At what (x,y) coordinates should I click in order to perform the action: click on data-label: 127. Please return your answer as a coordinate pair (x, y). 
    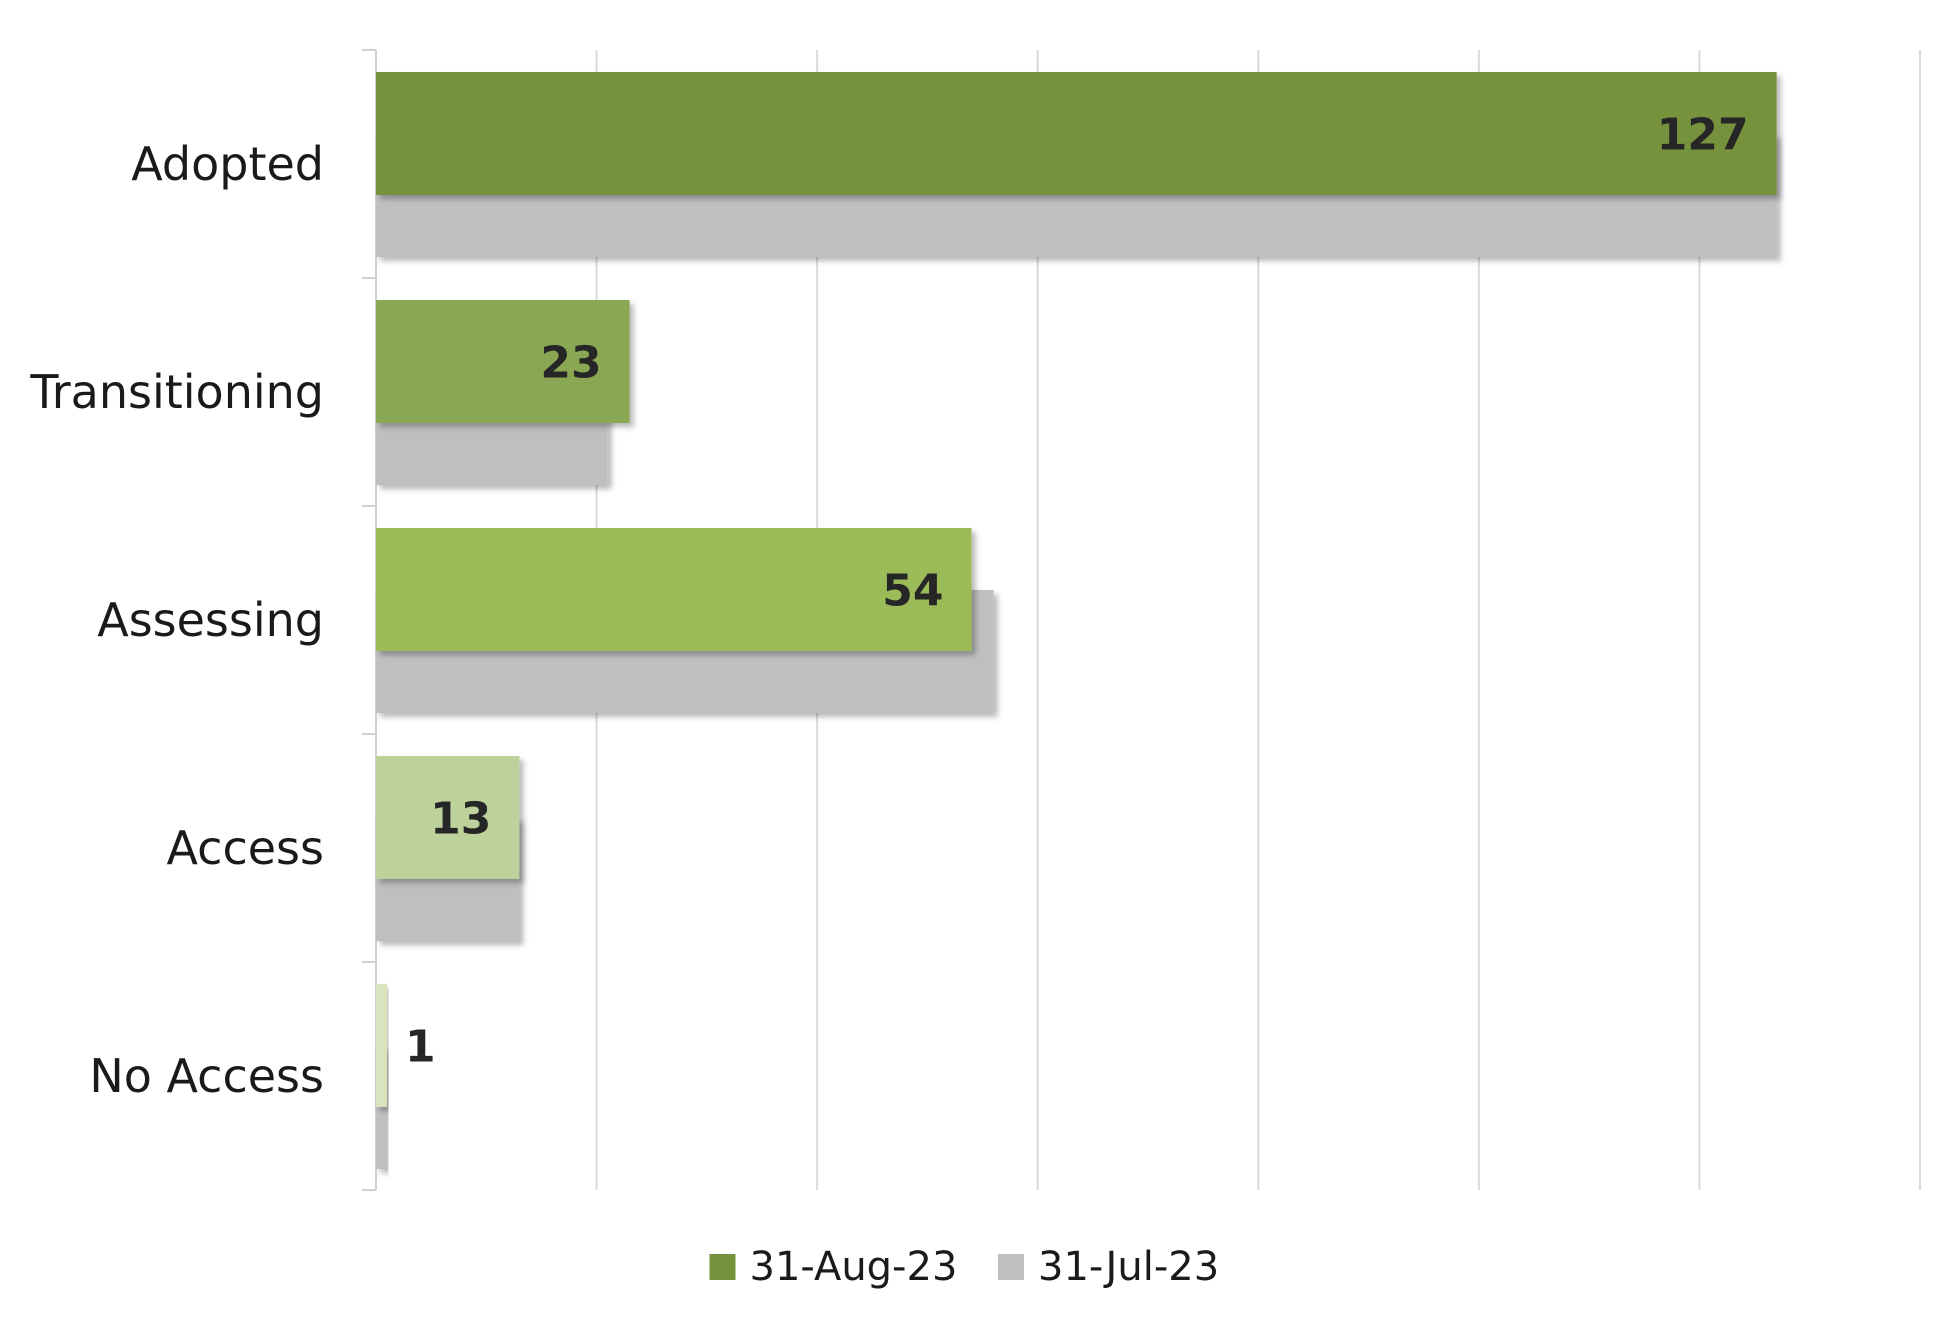
    Looking at the image, I should click on (1703, 135).